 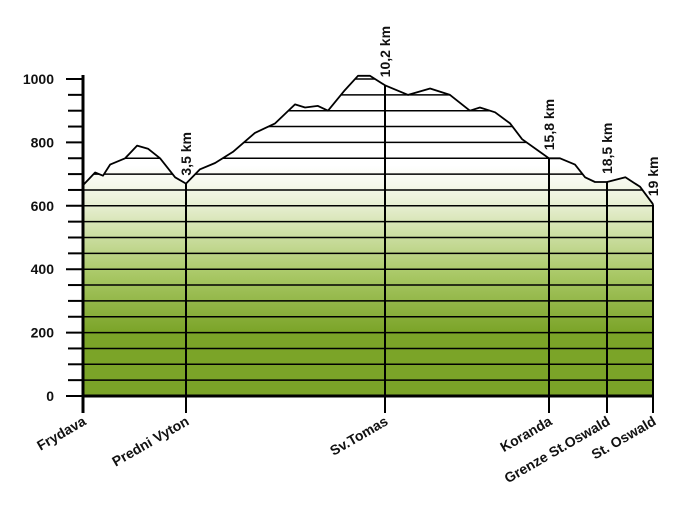 I want to click on y-tick-label: 800, so click(x=43, y=142).